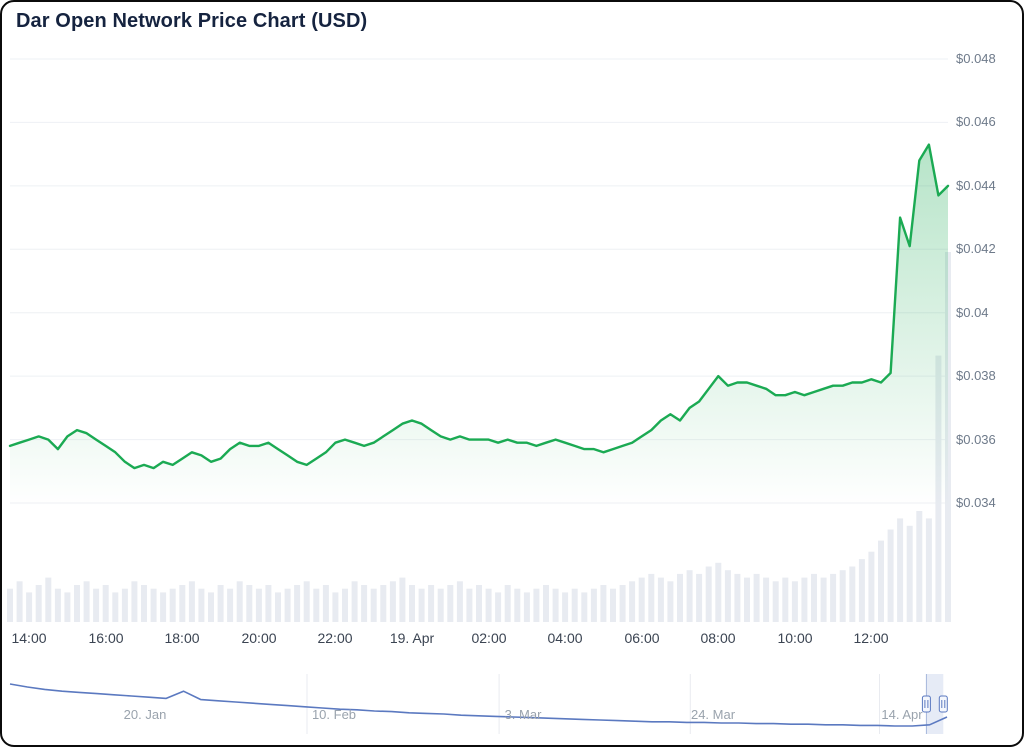 The height and width of the screenshot is (747, 1024). Describe the element at coordinates (412, 638) in the screenshot. I see `x-axis-label: 19. Apr` at that location.